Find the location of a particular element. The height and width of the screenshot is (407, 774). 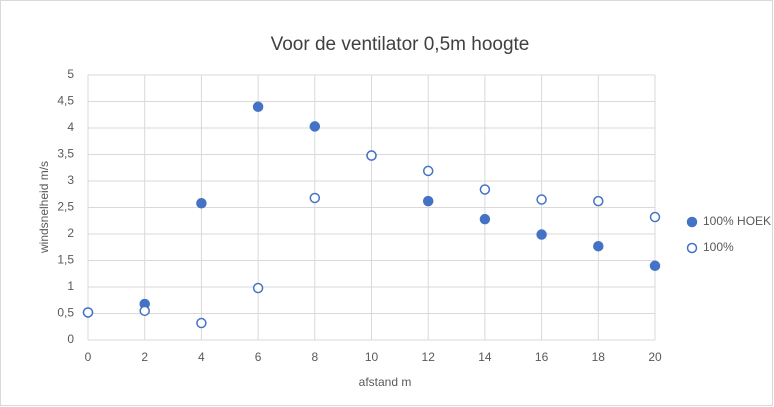

x-tick-label: 10 is located at coordinates (372, 357).